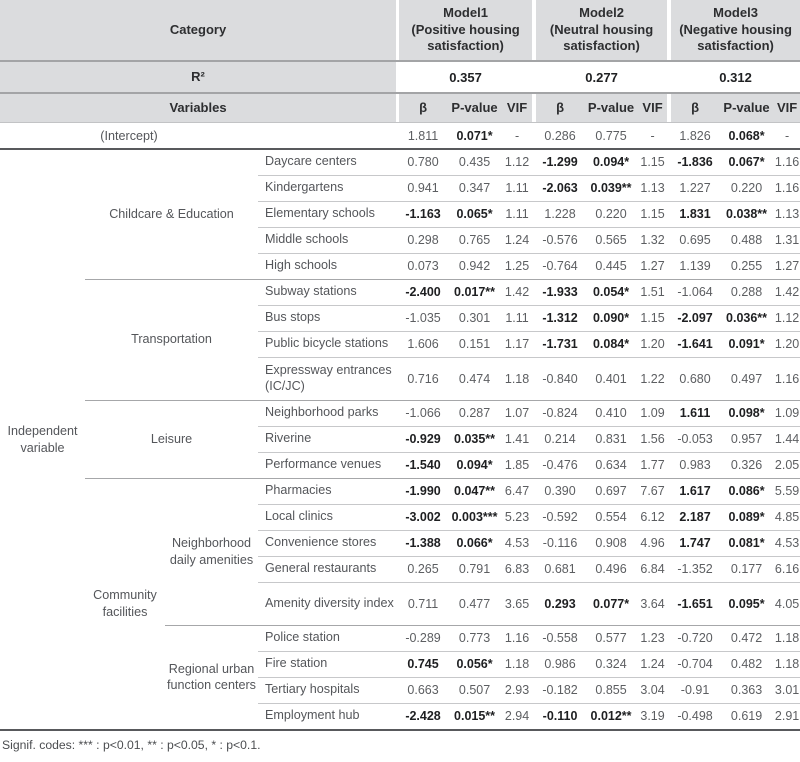  I want to click on beta-cell: -1.066, so click(423, 413).